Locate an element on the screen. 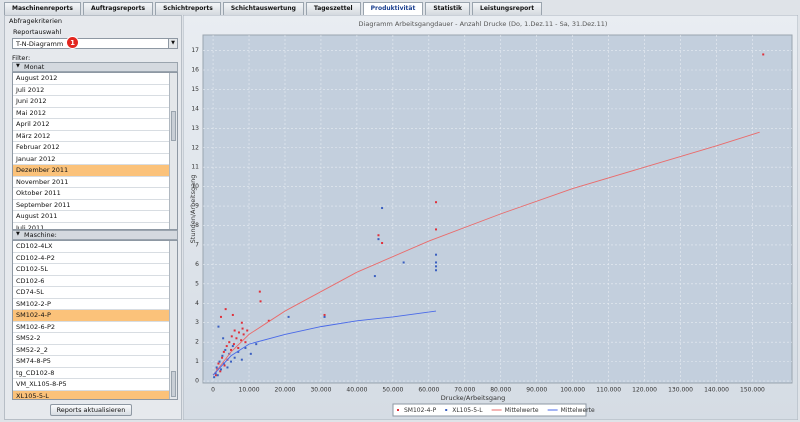 The height and width of the screenshot is (422, 800). y-tick-label: 15 is located at coordinates (195, 89).